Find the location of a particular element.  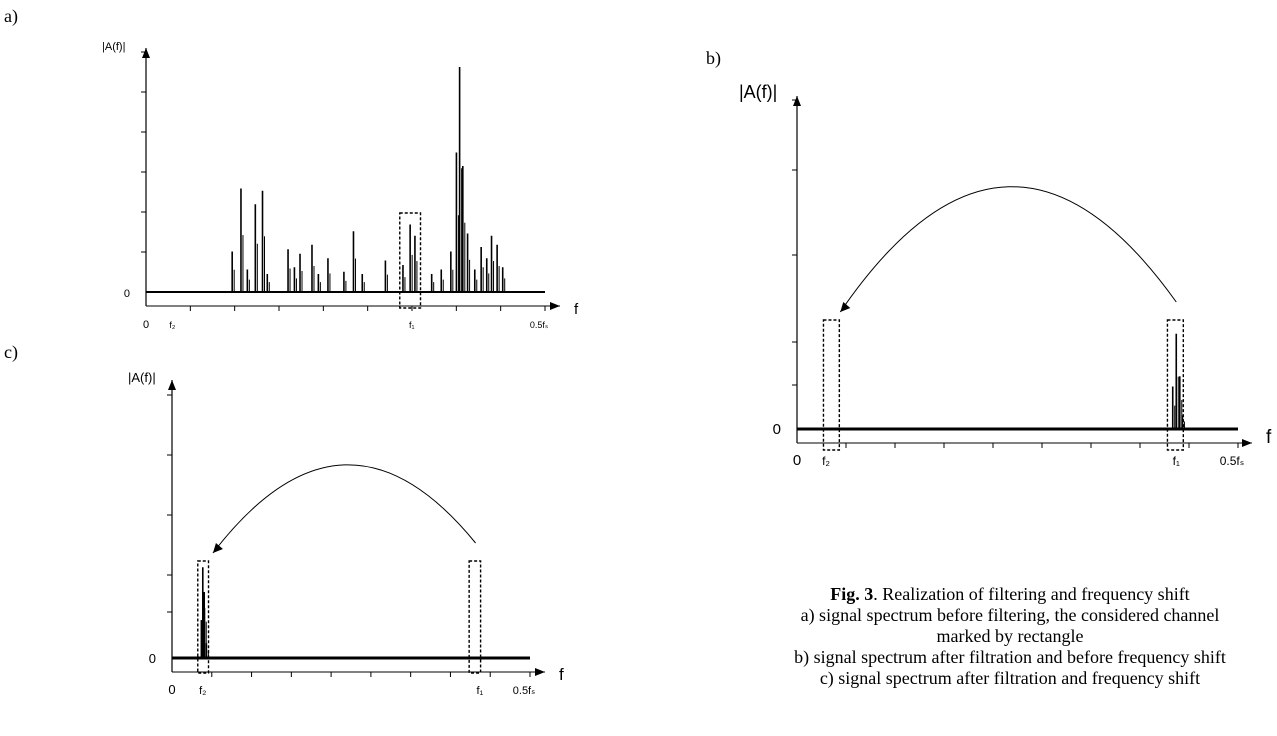

panel-label-c: c) is located at coordinates (11, 352).